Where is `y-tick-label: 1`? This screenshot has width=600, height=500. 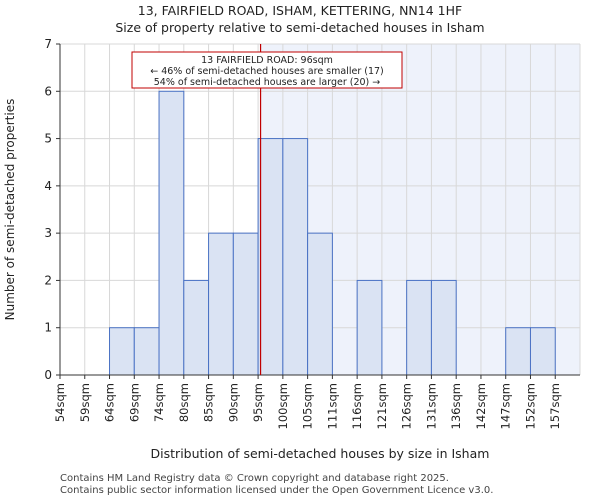
y-tick-label: 1 is located at coordinates (48, 328).